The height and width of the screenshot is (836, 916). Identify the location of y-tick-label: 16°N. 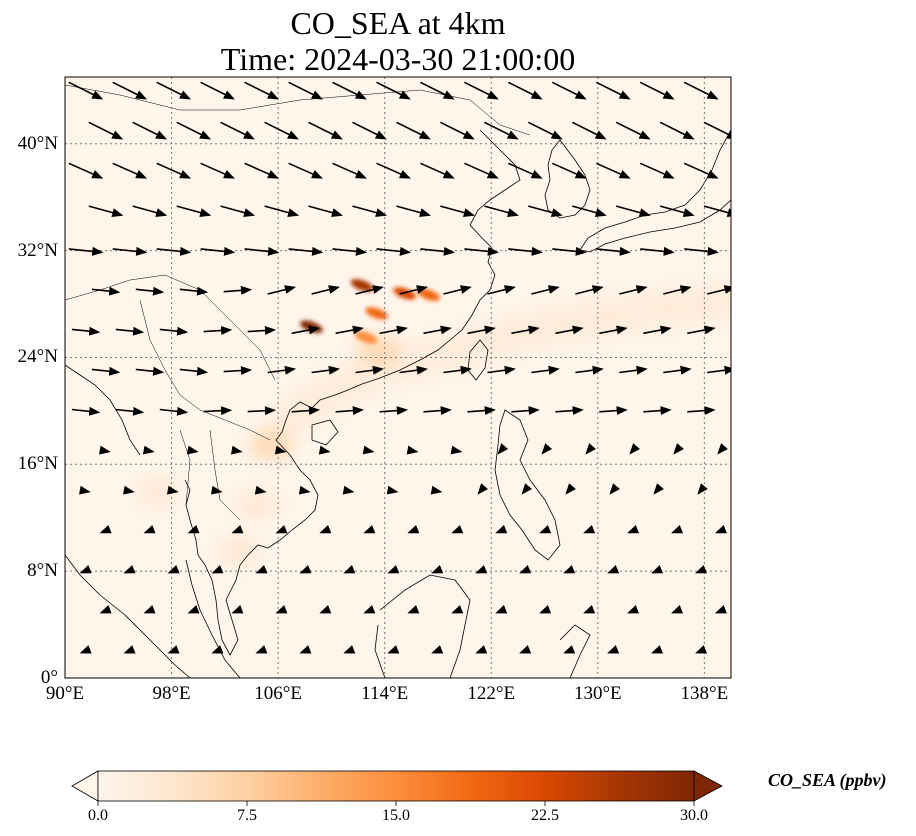
(37, 464).